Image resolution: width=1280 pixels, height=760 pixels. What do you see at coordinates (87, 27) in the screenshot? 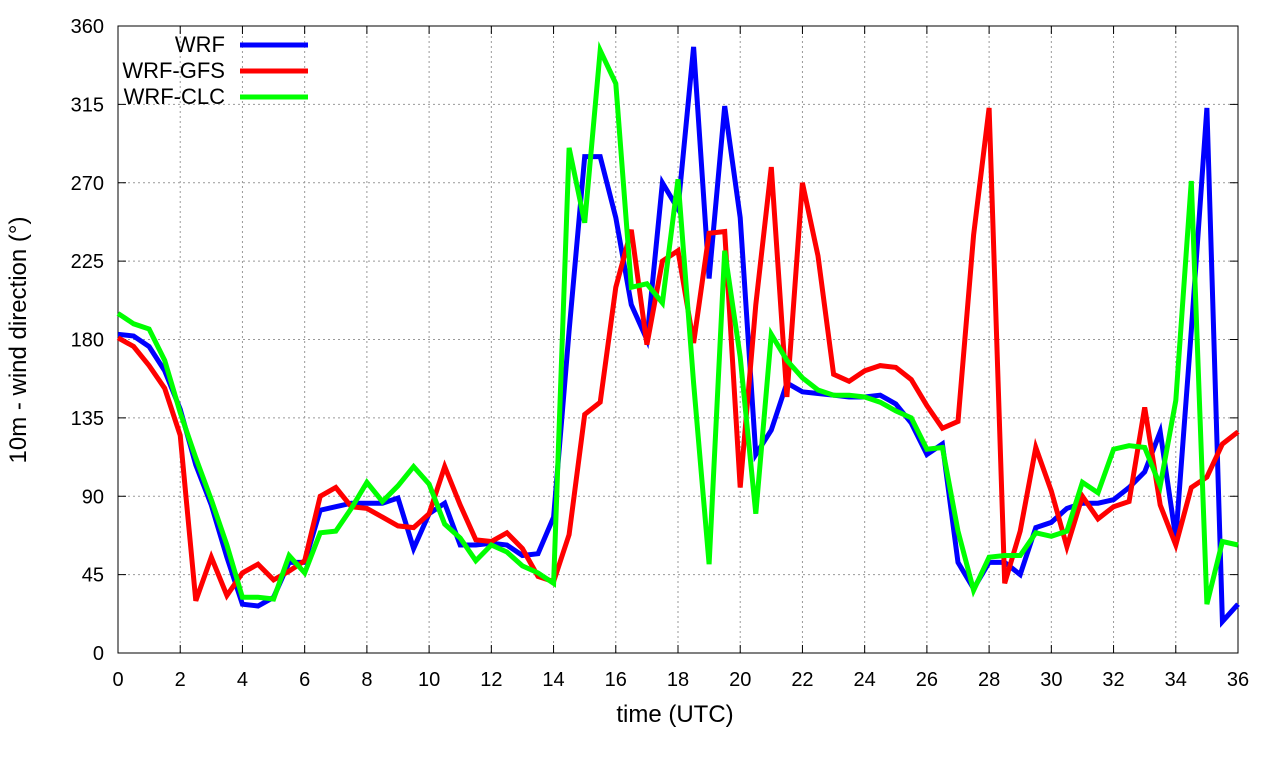
I see `y-tick-label: 360` at bounding box center [87, 27].